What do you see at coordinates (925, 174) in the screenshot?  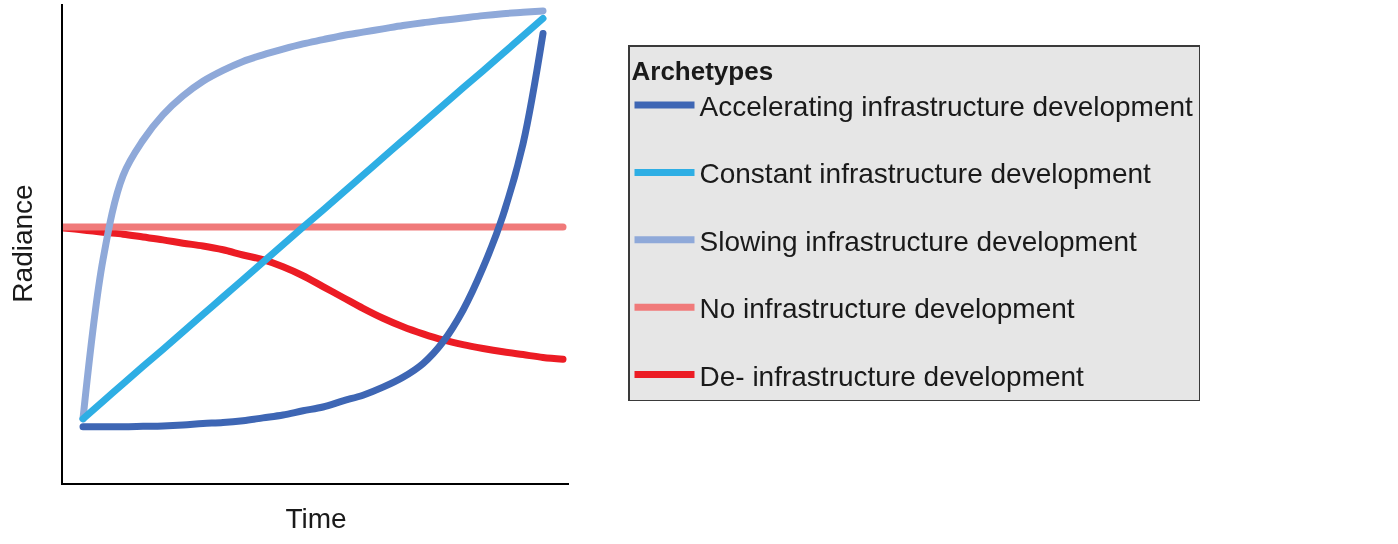 I see `legend-label: Constant infrastructure development` at bounding box center [925, 174].